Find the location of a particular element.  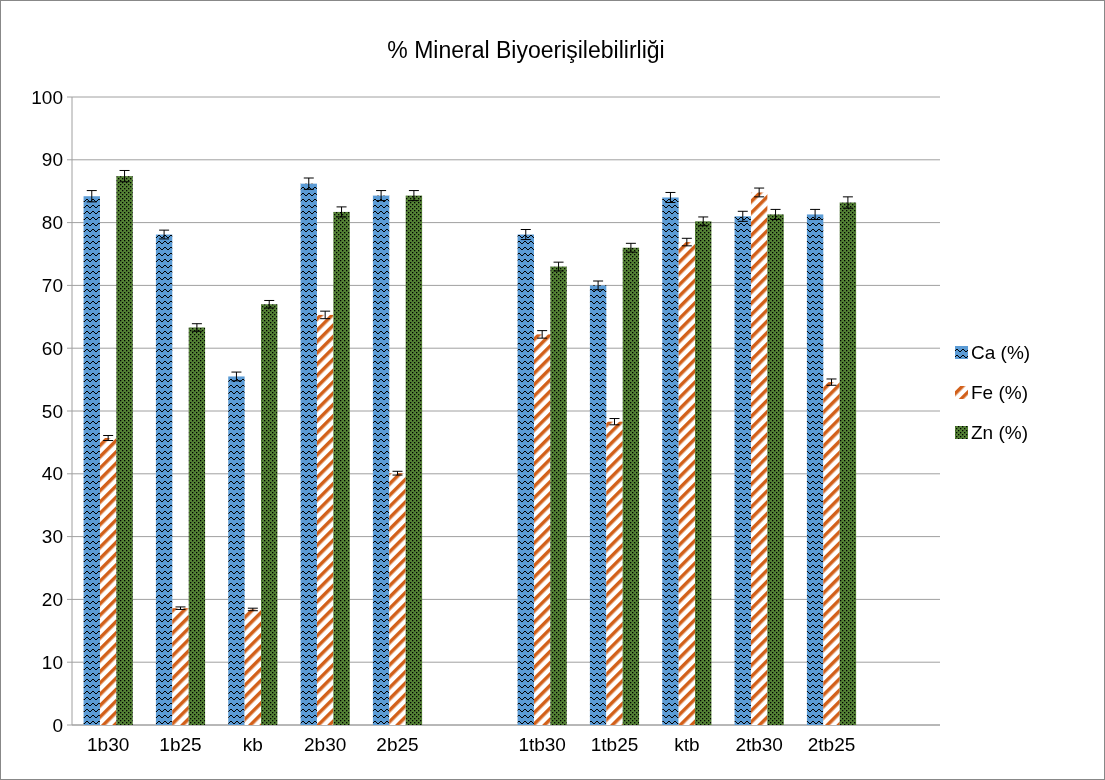

chart-title: % Mineral Biyoerişilebilirliği is located at coordinates (526, 50).